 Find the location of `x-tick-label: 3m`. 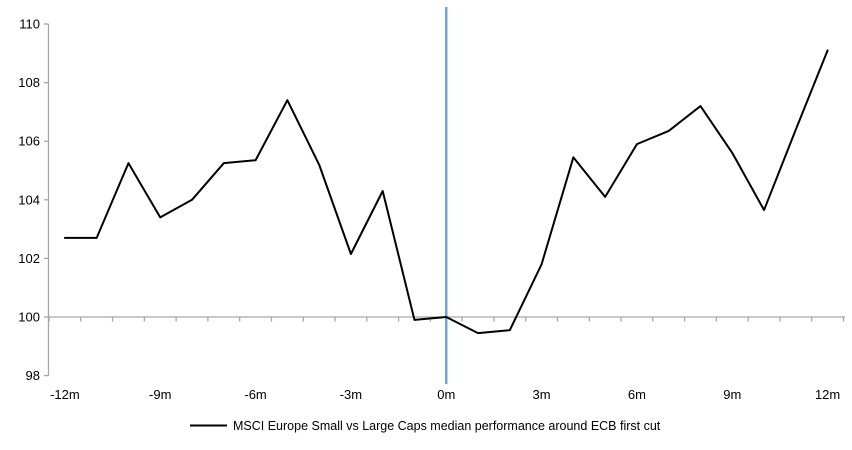

x-tick-label: 3m is located at coordinates (542, 394).